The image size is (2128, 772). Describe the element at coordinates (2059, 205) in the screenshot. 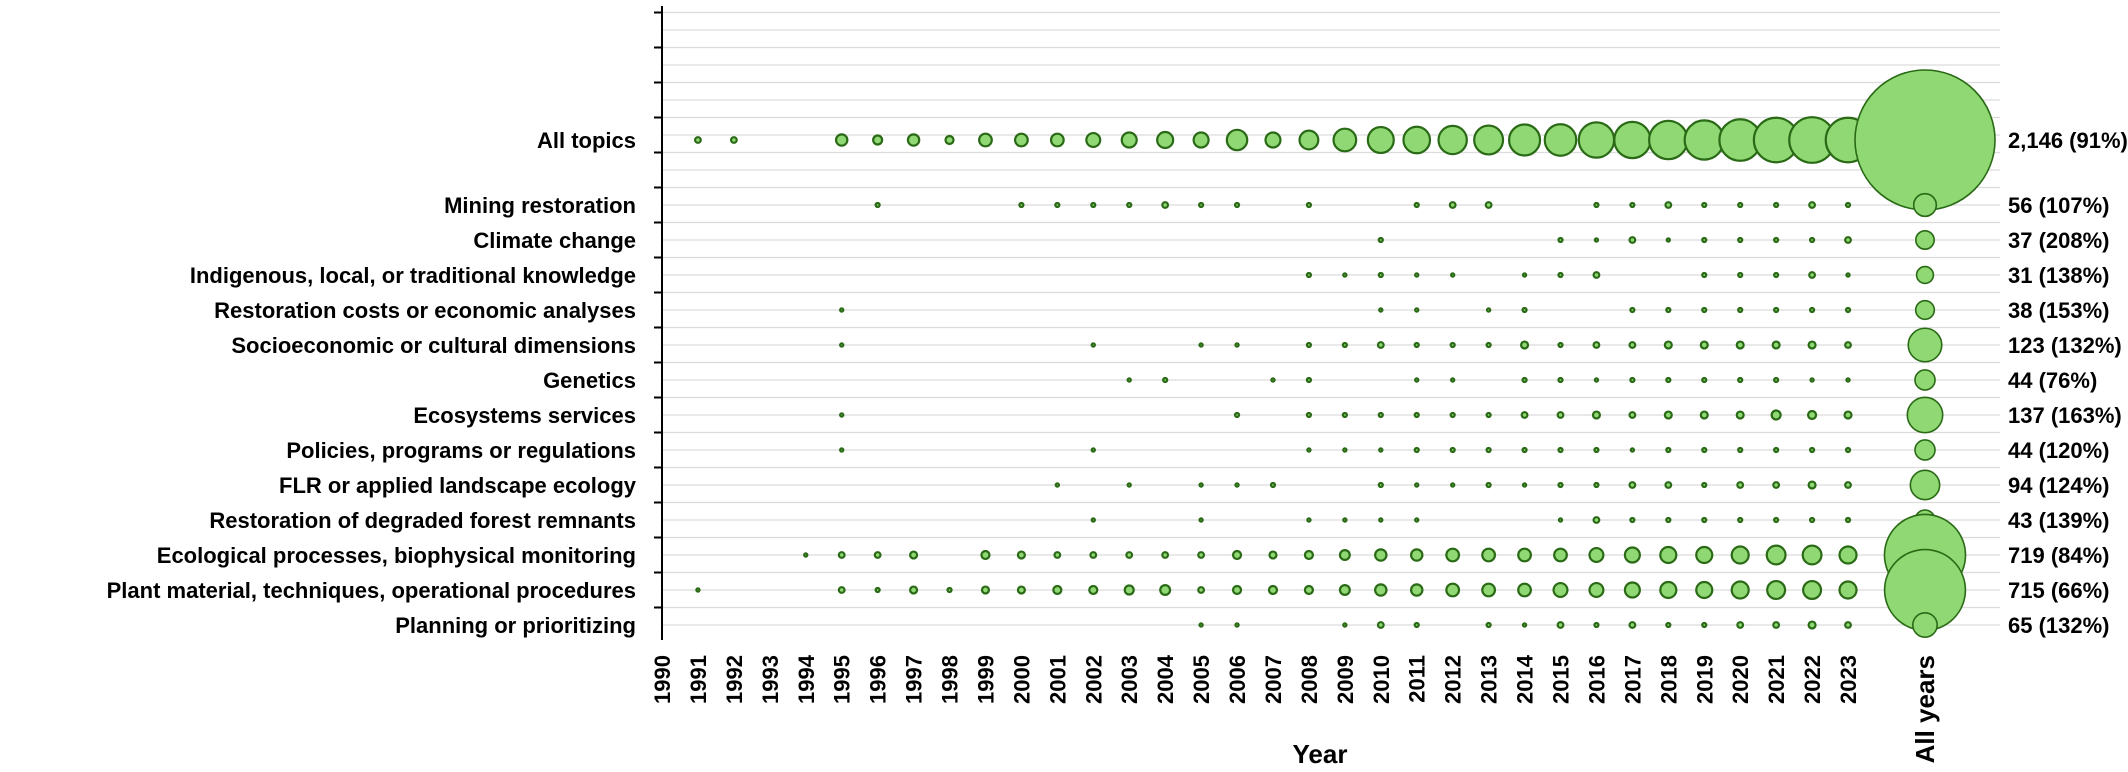

I see `row-total: 56 (107%)` at that location.